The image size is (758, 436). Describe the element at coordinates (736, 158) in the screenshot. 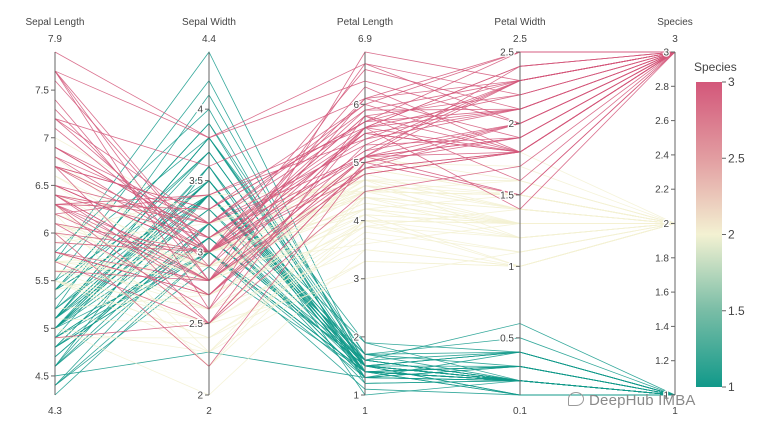

I see `colorbar-tick-label: 2.5` at that location.